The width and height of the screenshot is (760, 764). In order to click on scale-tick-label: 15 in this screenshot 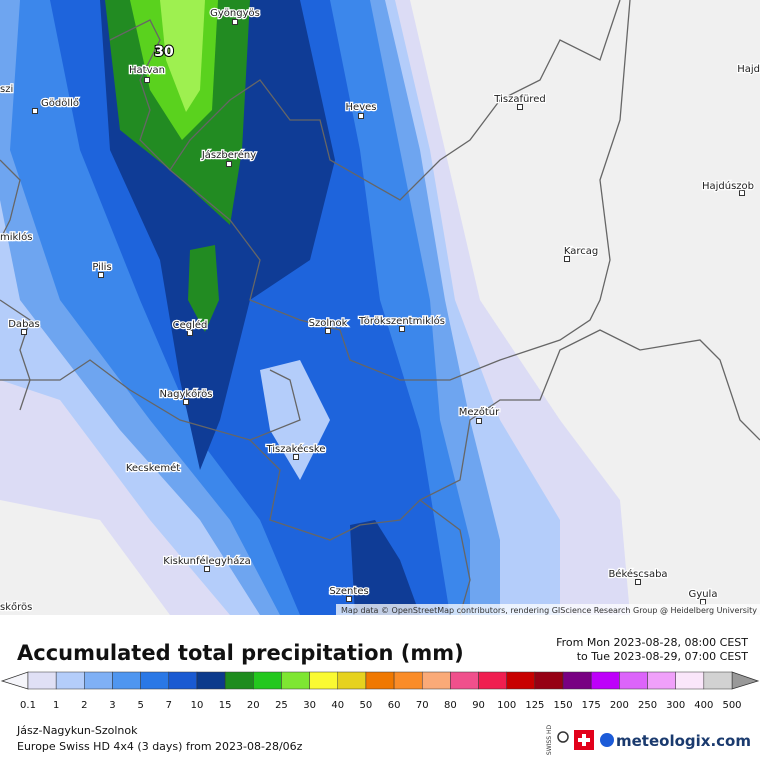, I will do `click(225, 705)`.